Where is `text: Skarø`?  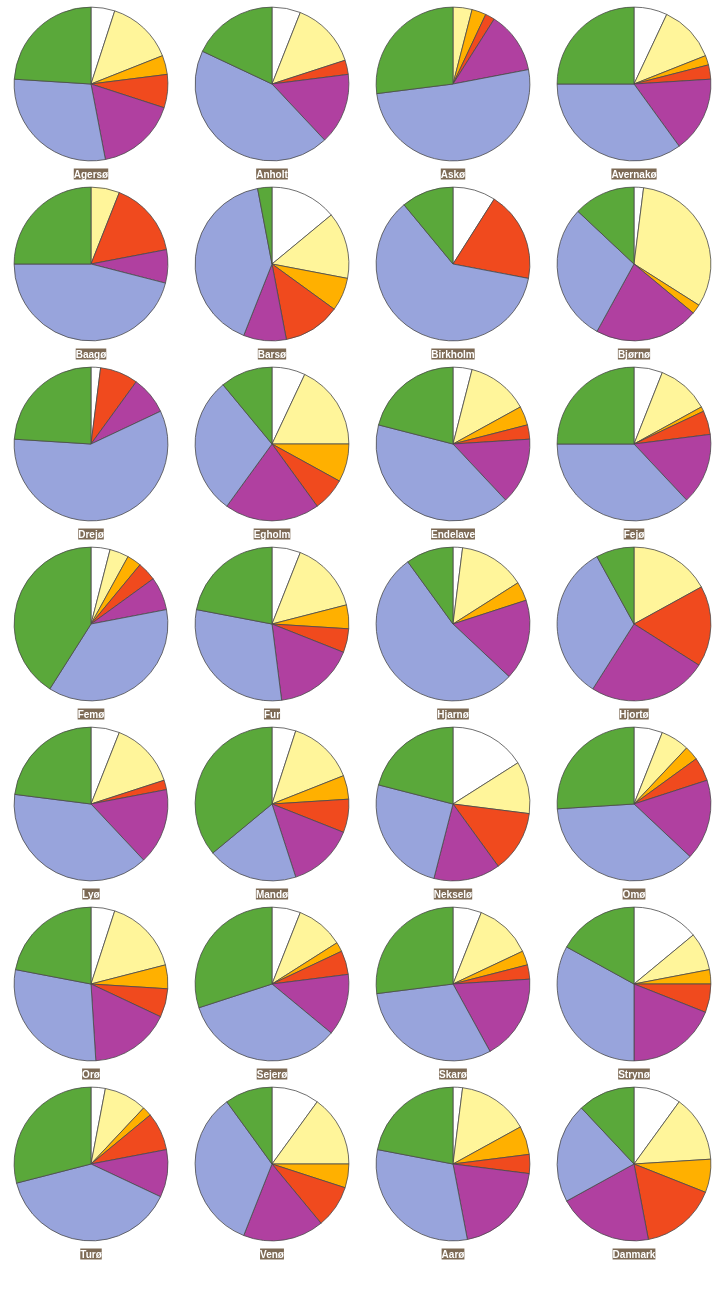
text: Skarø is located at coordinates (453, 1074).